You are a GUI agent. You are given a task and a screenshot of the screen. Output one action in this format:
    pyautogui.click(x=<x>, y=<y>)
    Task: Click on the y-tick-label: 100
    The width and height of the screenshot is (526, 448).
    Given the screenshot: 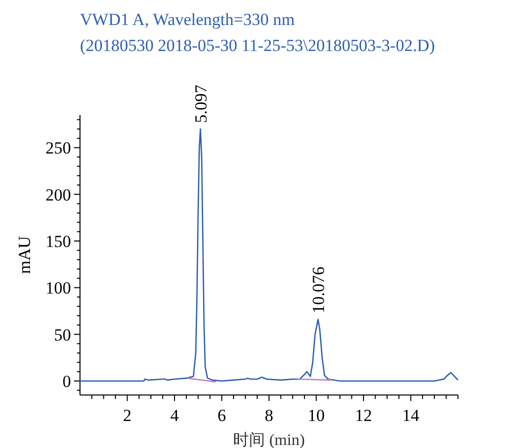 What is the action you would take?
    pyautogui.click(x=58, y=288)
    